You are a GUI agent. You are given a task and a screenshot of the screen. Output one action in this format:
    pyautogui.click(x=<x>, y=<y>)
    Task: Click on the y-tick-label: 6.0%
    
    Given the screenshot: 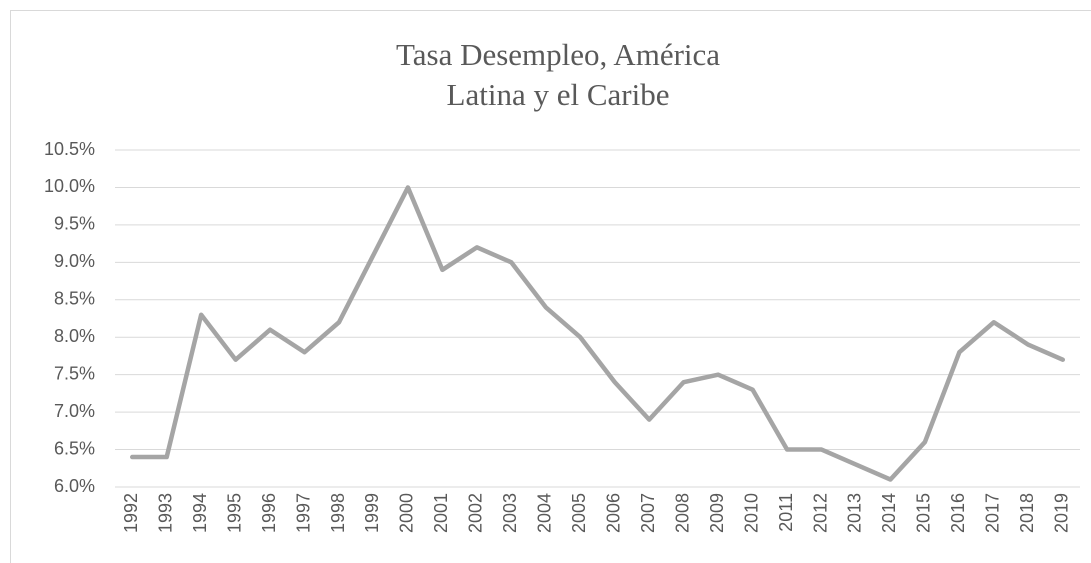 What is the action you would take?
    pyautogui.click(x=74, y=486)
    